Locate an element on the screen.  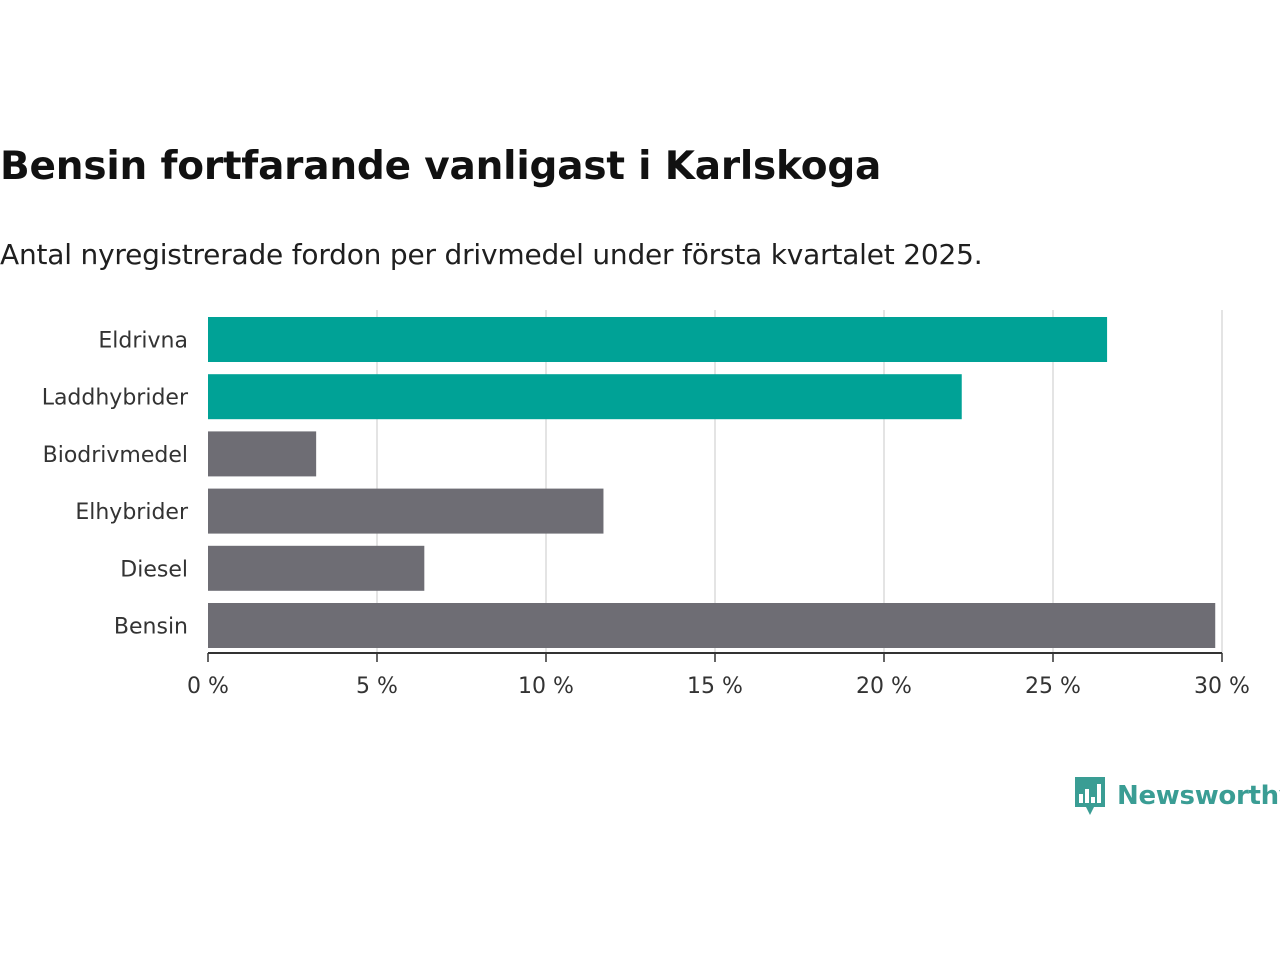
x-tick-label: 25 % is located at coordinates (1053, 686).